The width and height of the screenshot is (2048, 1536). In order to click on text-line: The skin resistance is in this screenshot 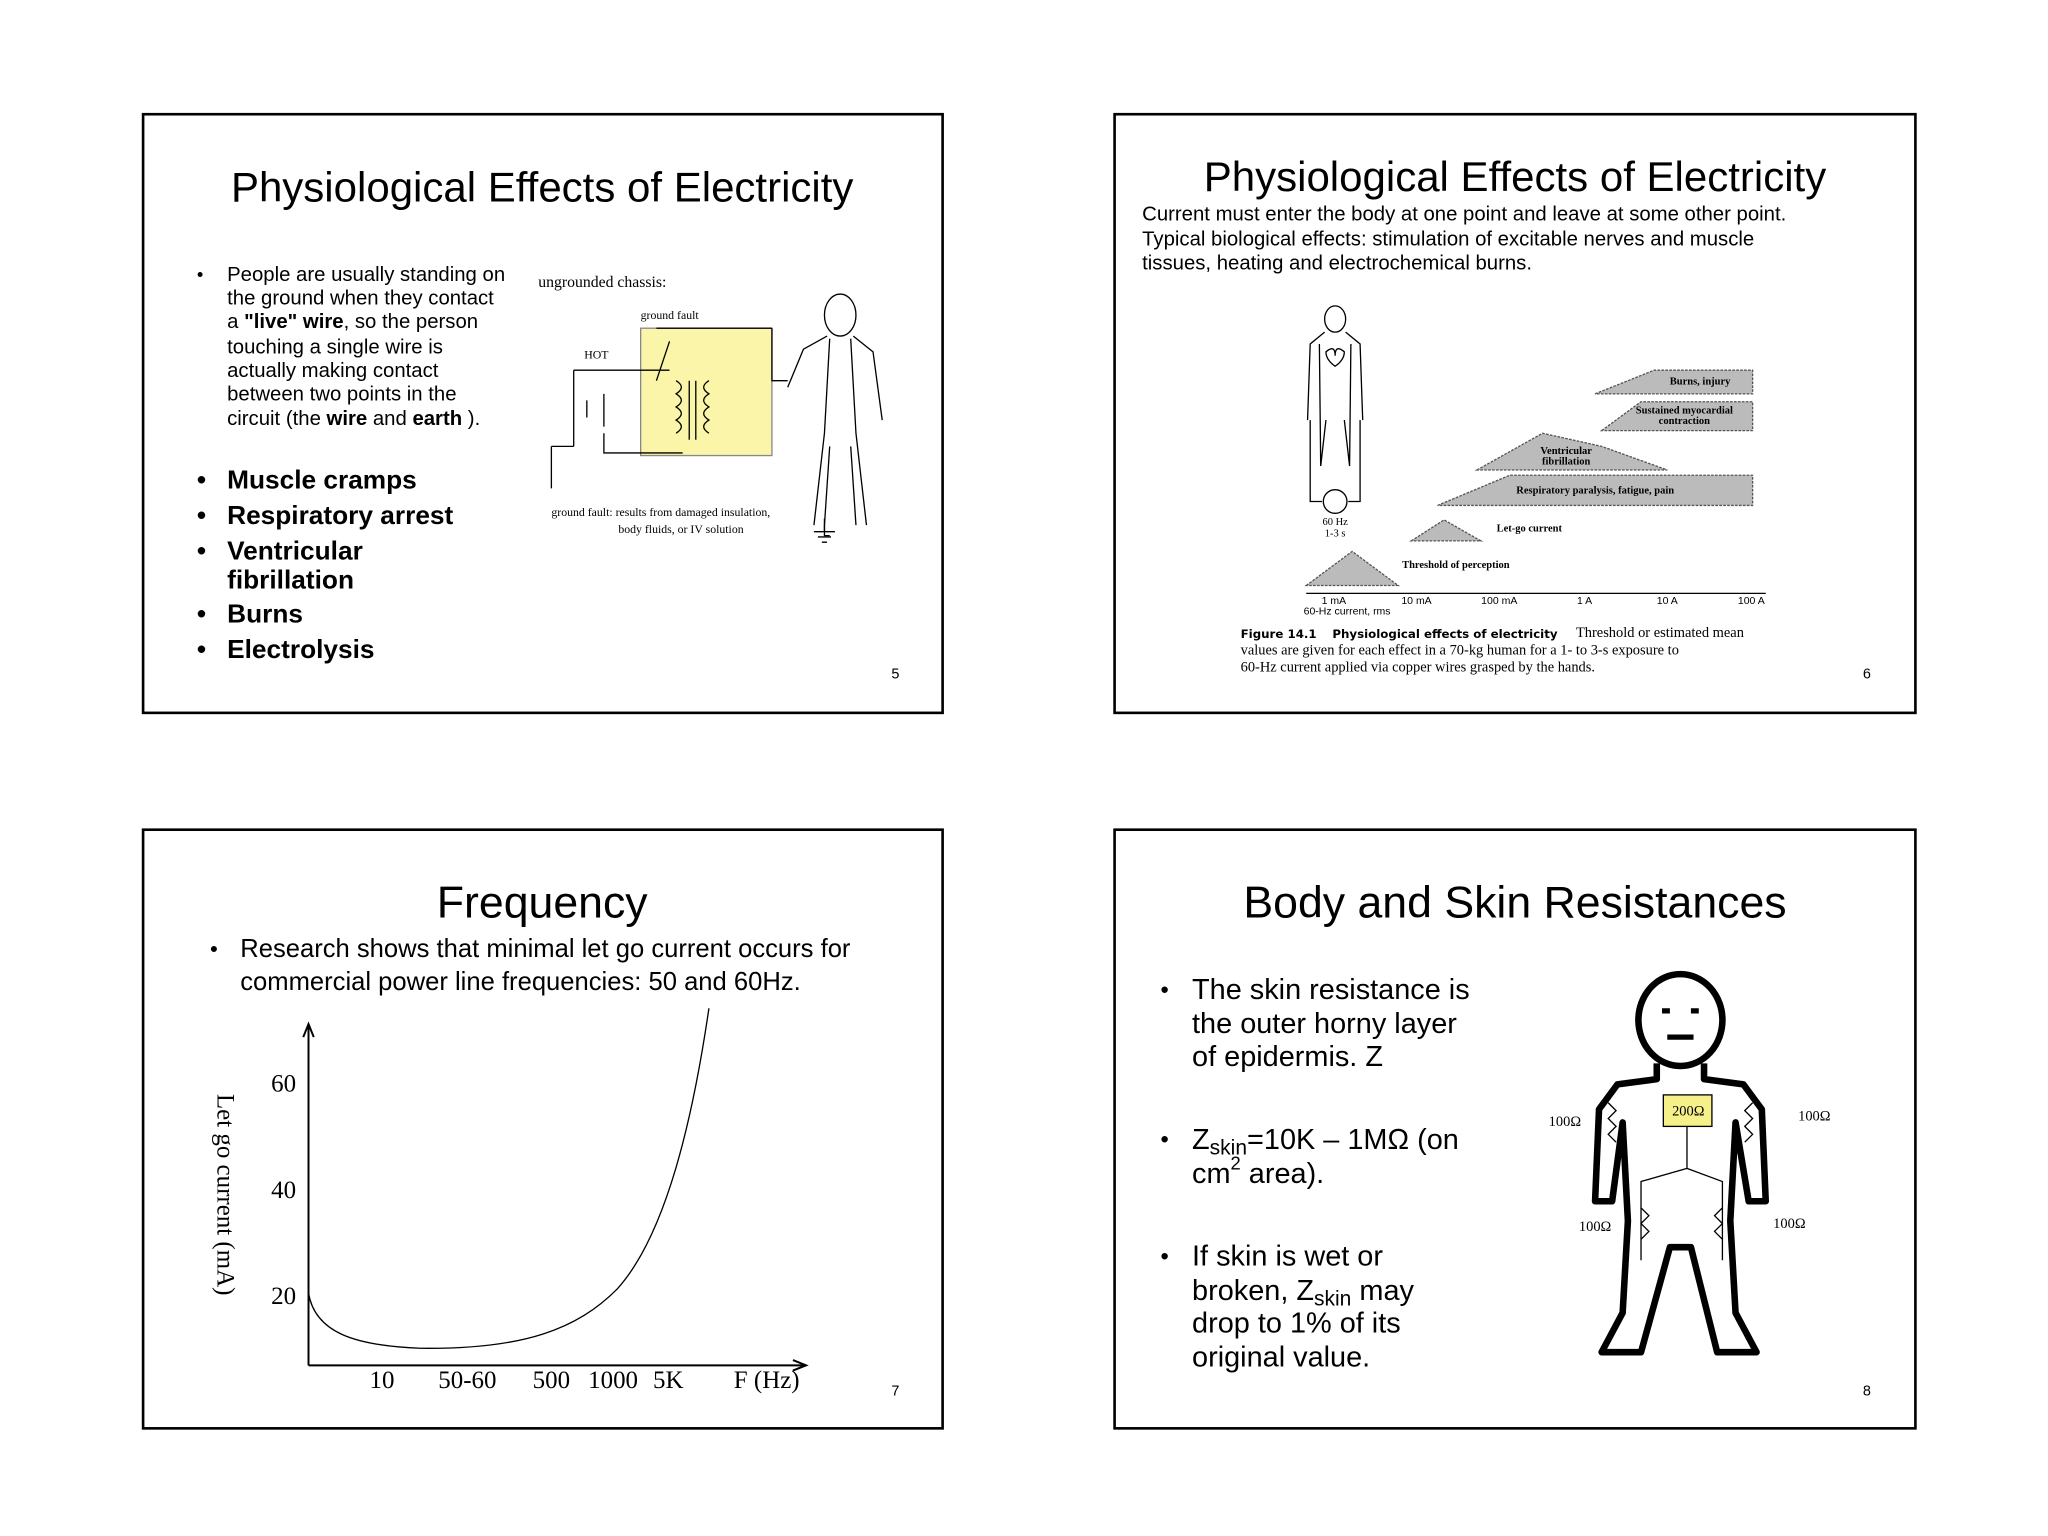, I will do `click(1331, 990)`.